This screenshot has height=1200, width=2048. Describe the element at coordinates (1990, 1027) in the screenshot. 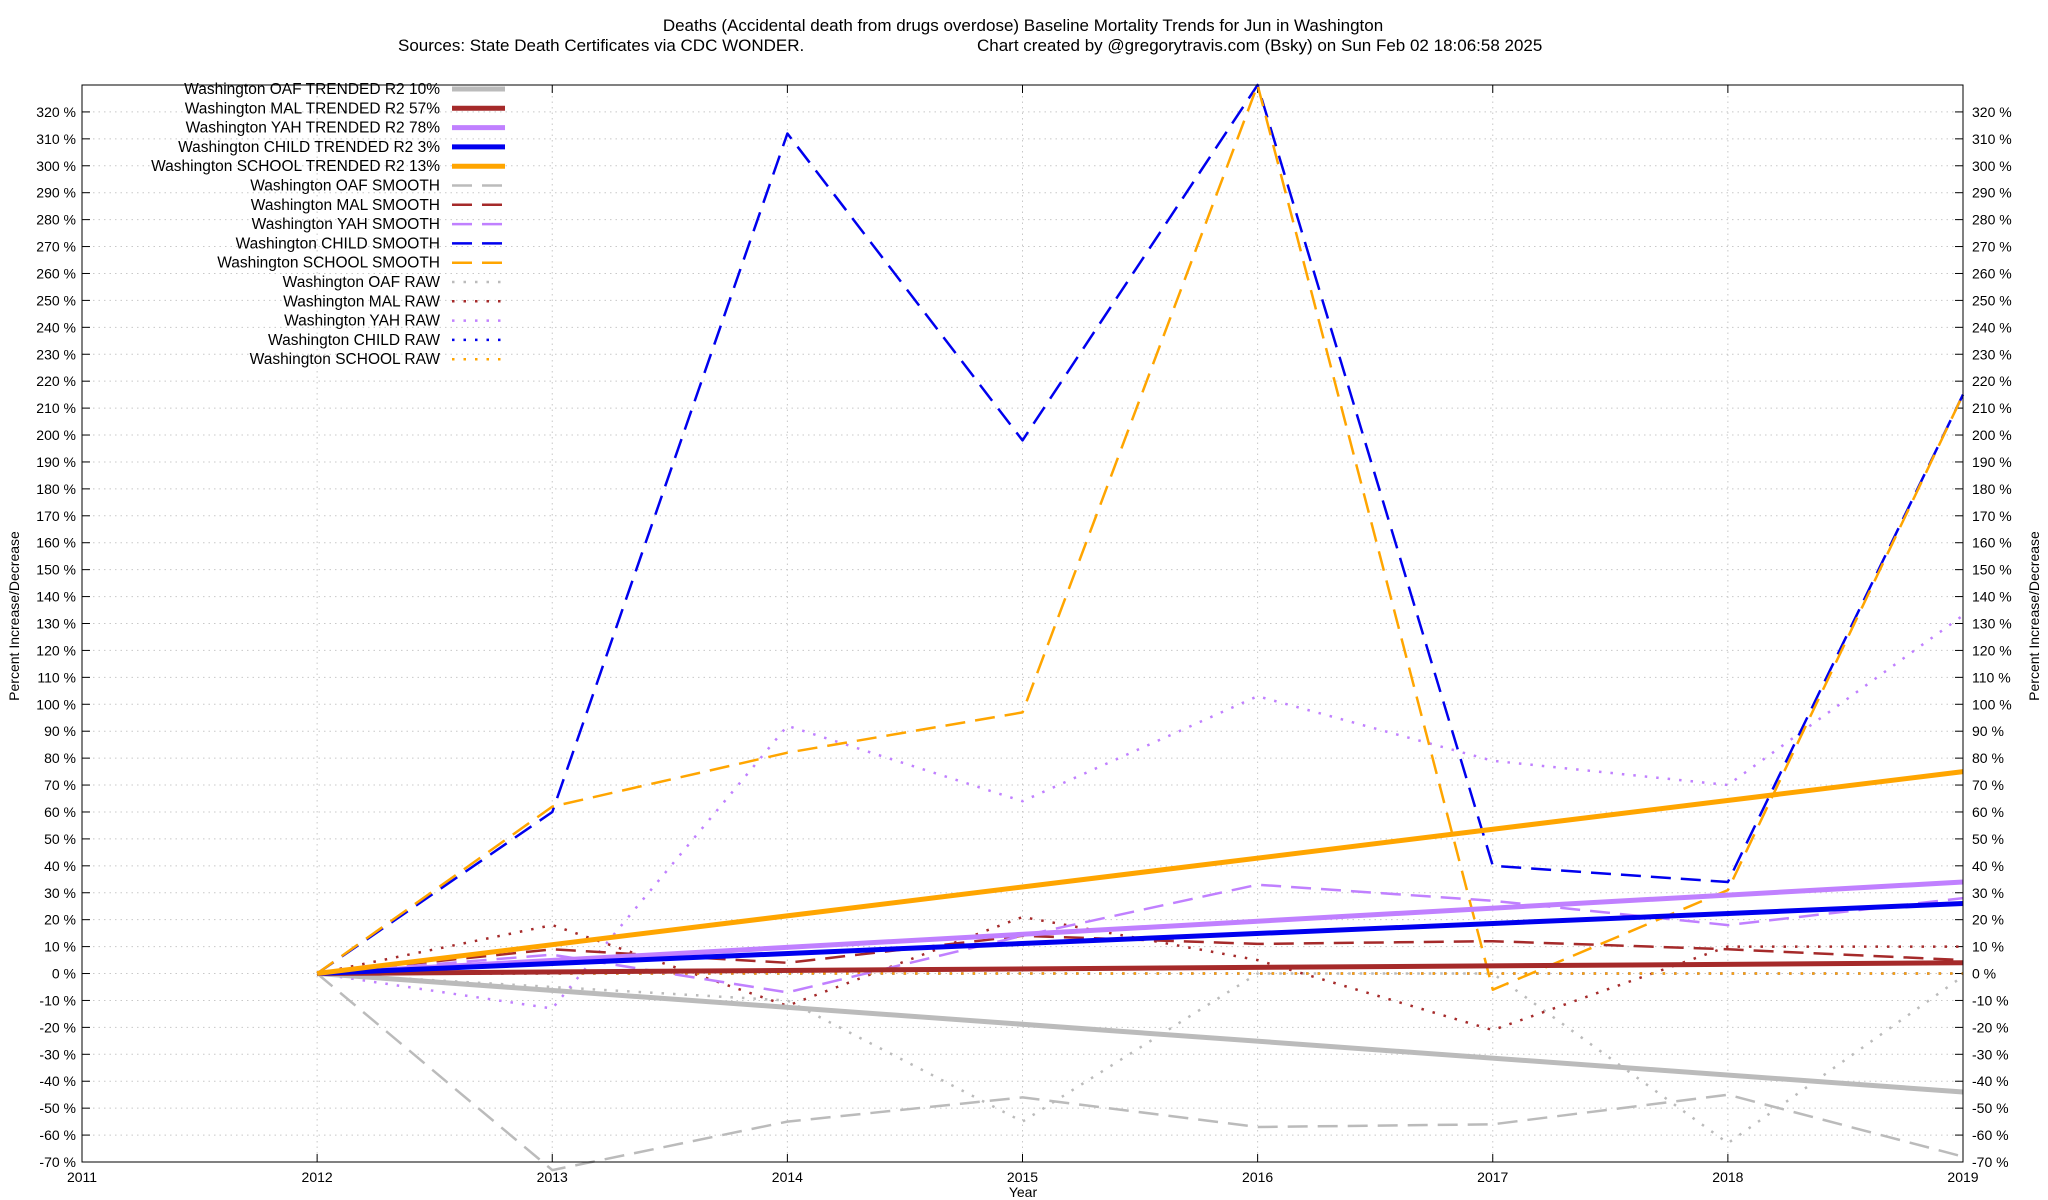

I see `y-tick-label-right: -20 %` at that location.